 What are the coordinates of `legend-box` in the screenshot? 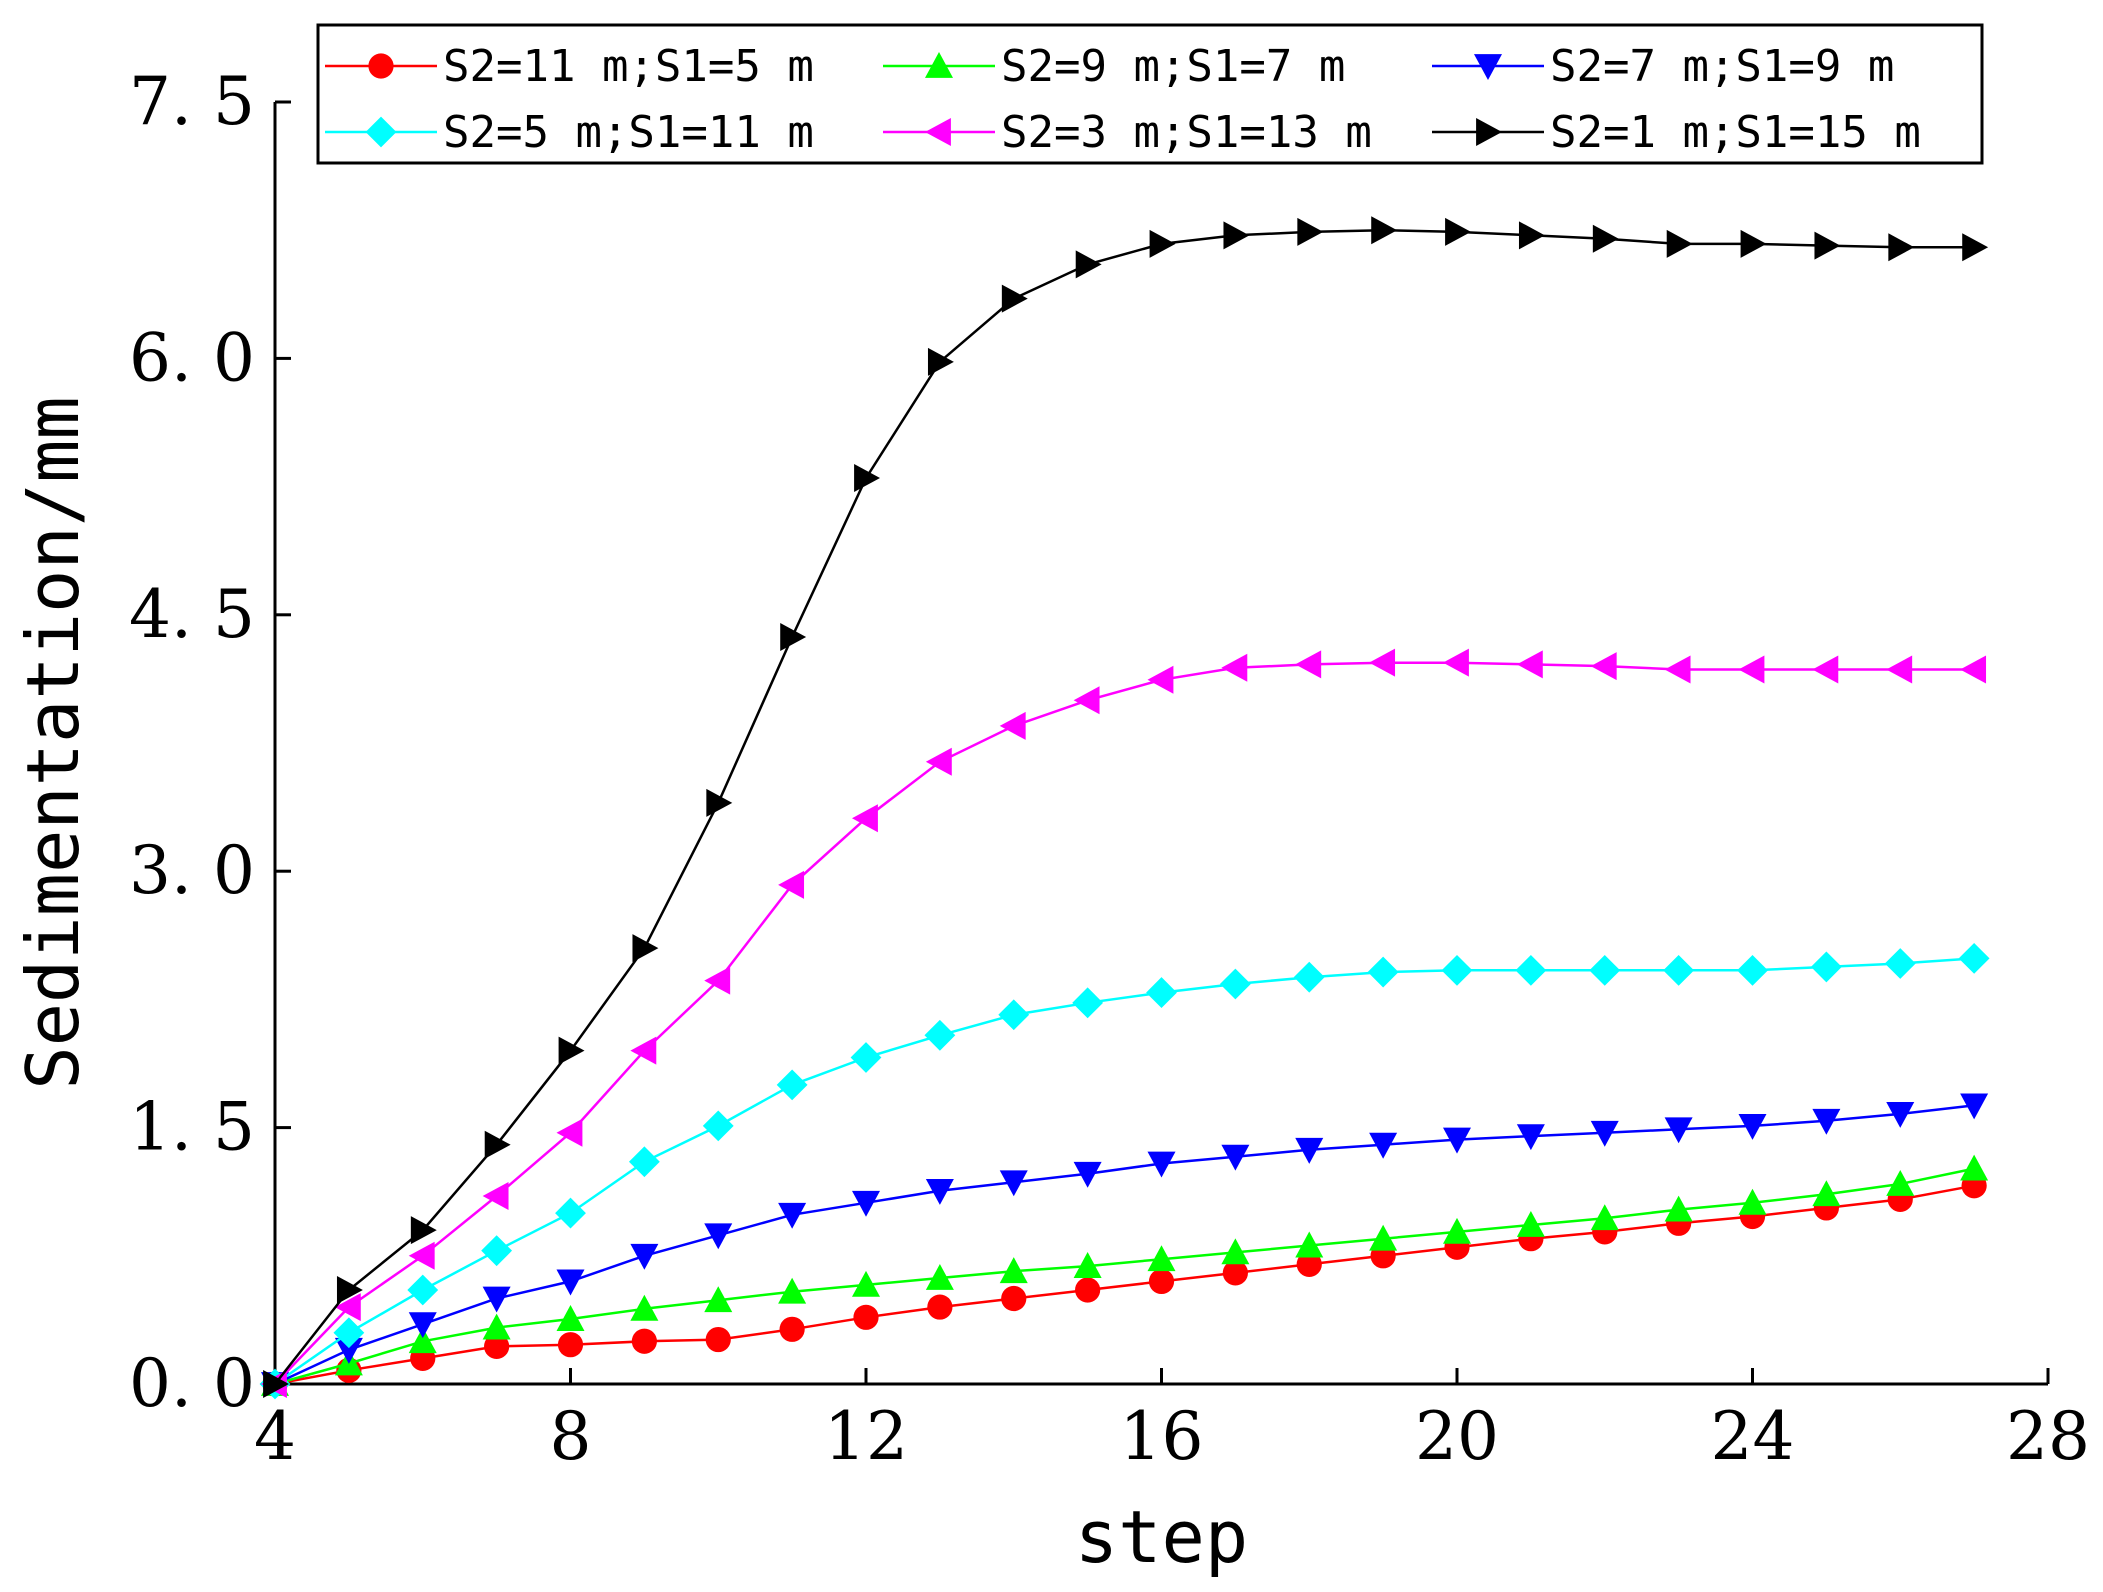 It's located at (1150, 94).